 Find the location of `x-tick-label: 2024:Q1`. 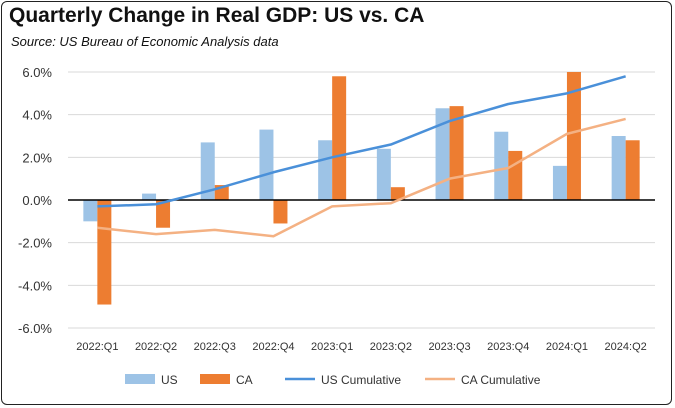

x-tick-label: 2024:Q1 is located at coordinates (567, 347).